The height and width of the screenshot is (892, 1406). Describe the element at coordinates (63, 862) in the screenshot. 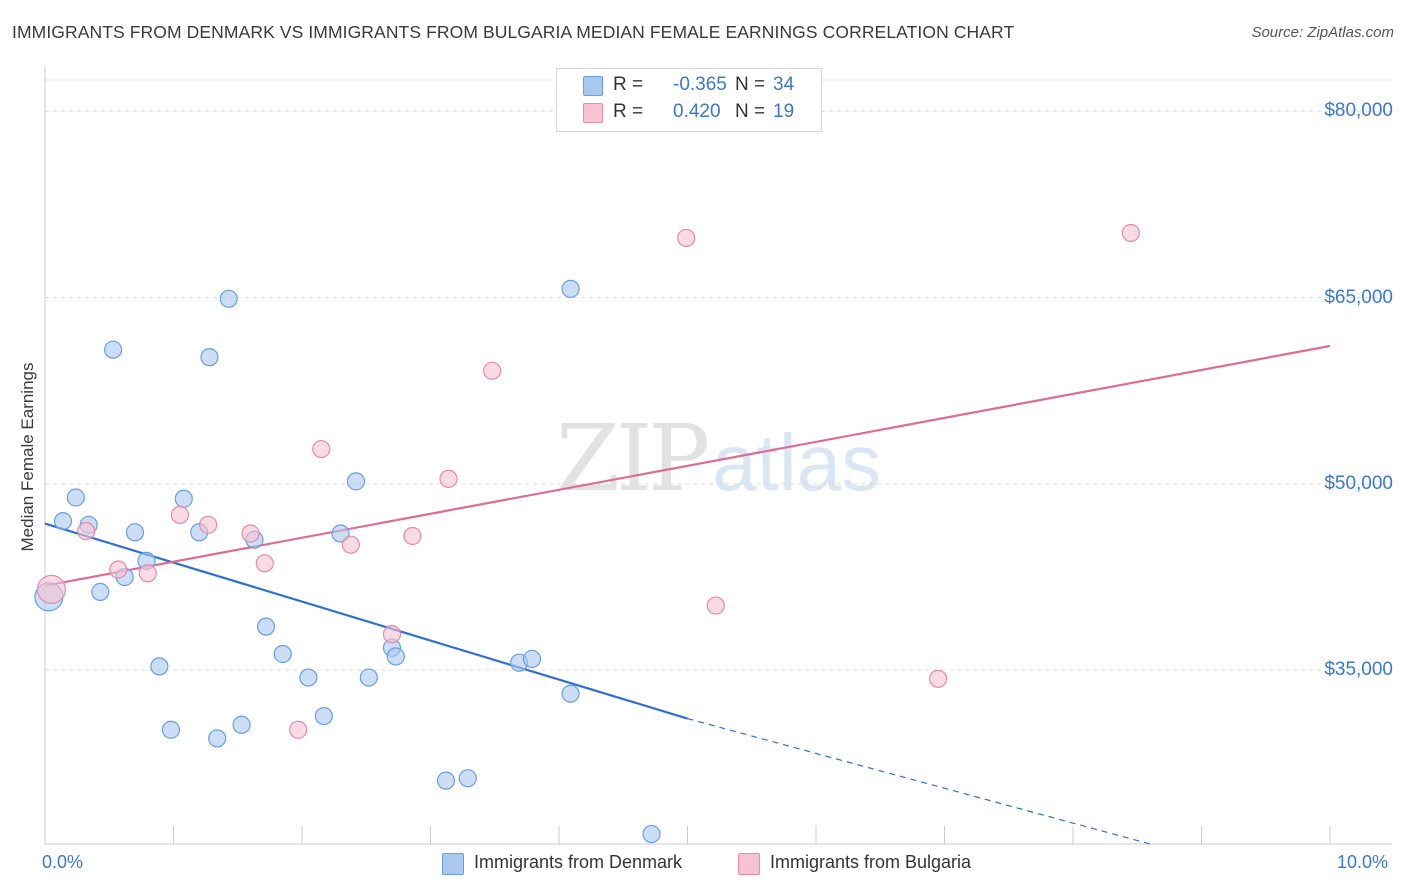

I see `x-tick-label-min: 0.0%` at that location.